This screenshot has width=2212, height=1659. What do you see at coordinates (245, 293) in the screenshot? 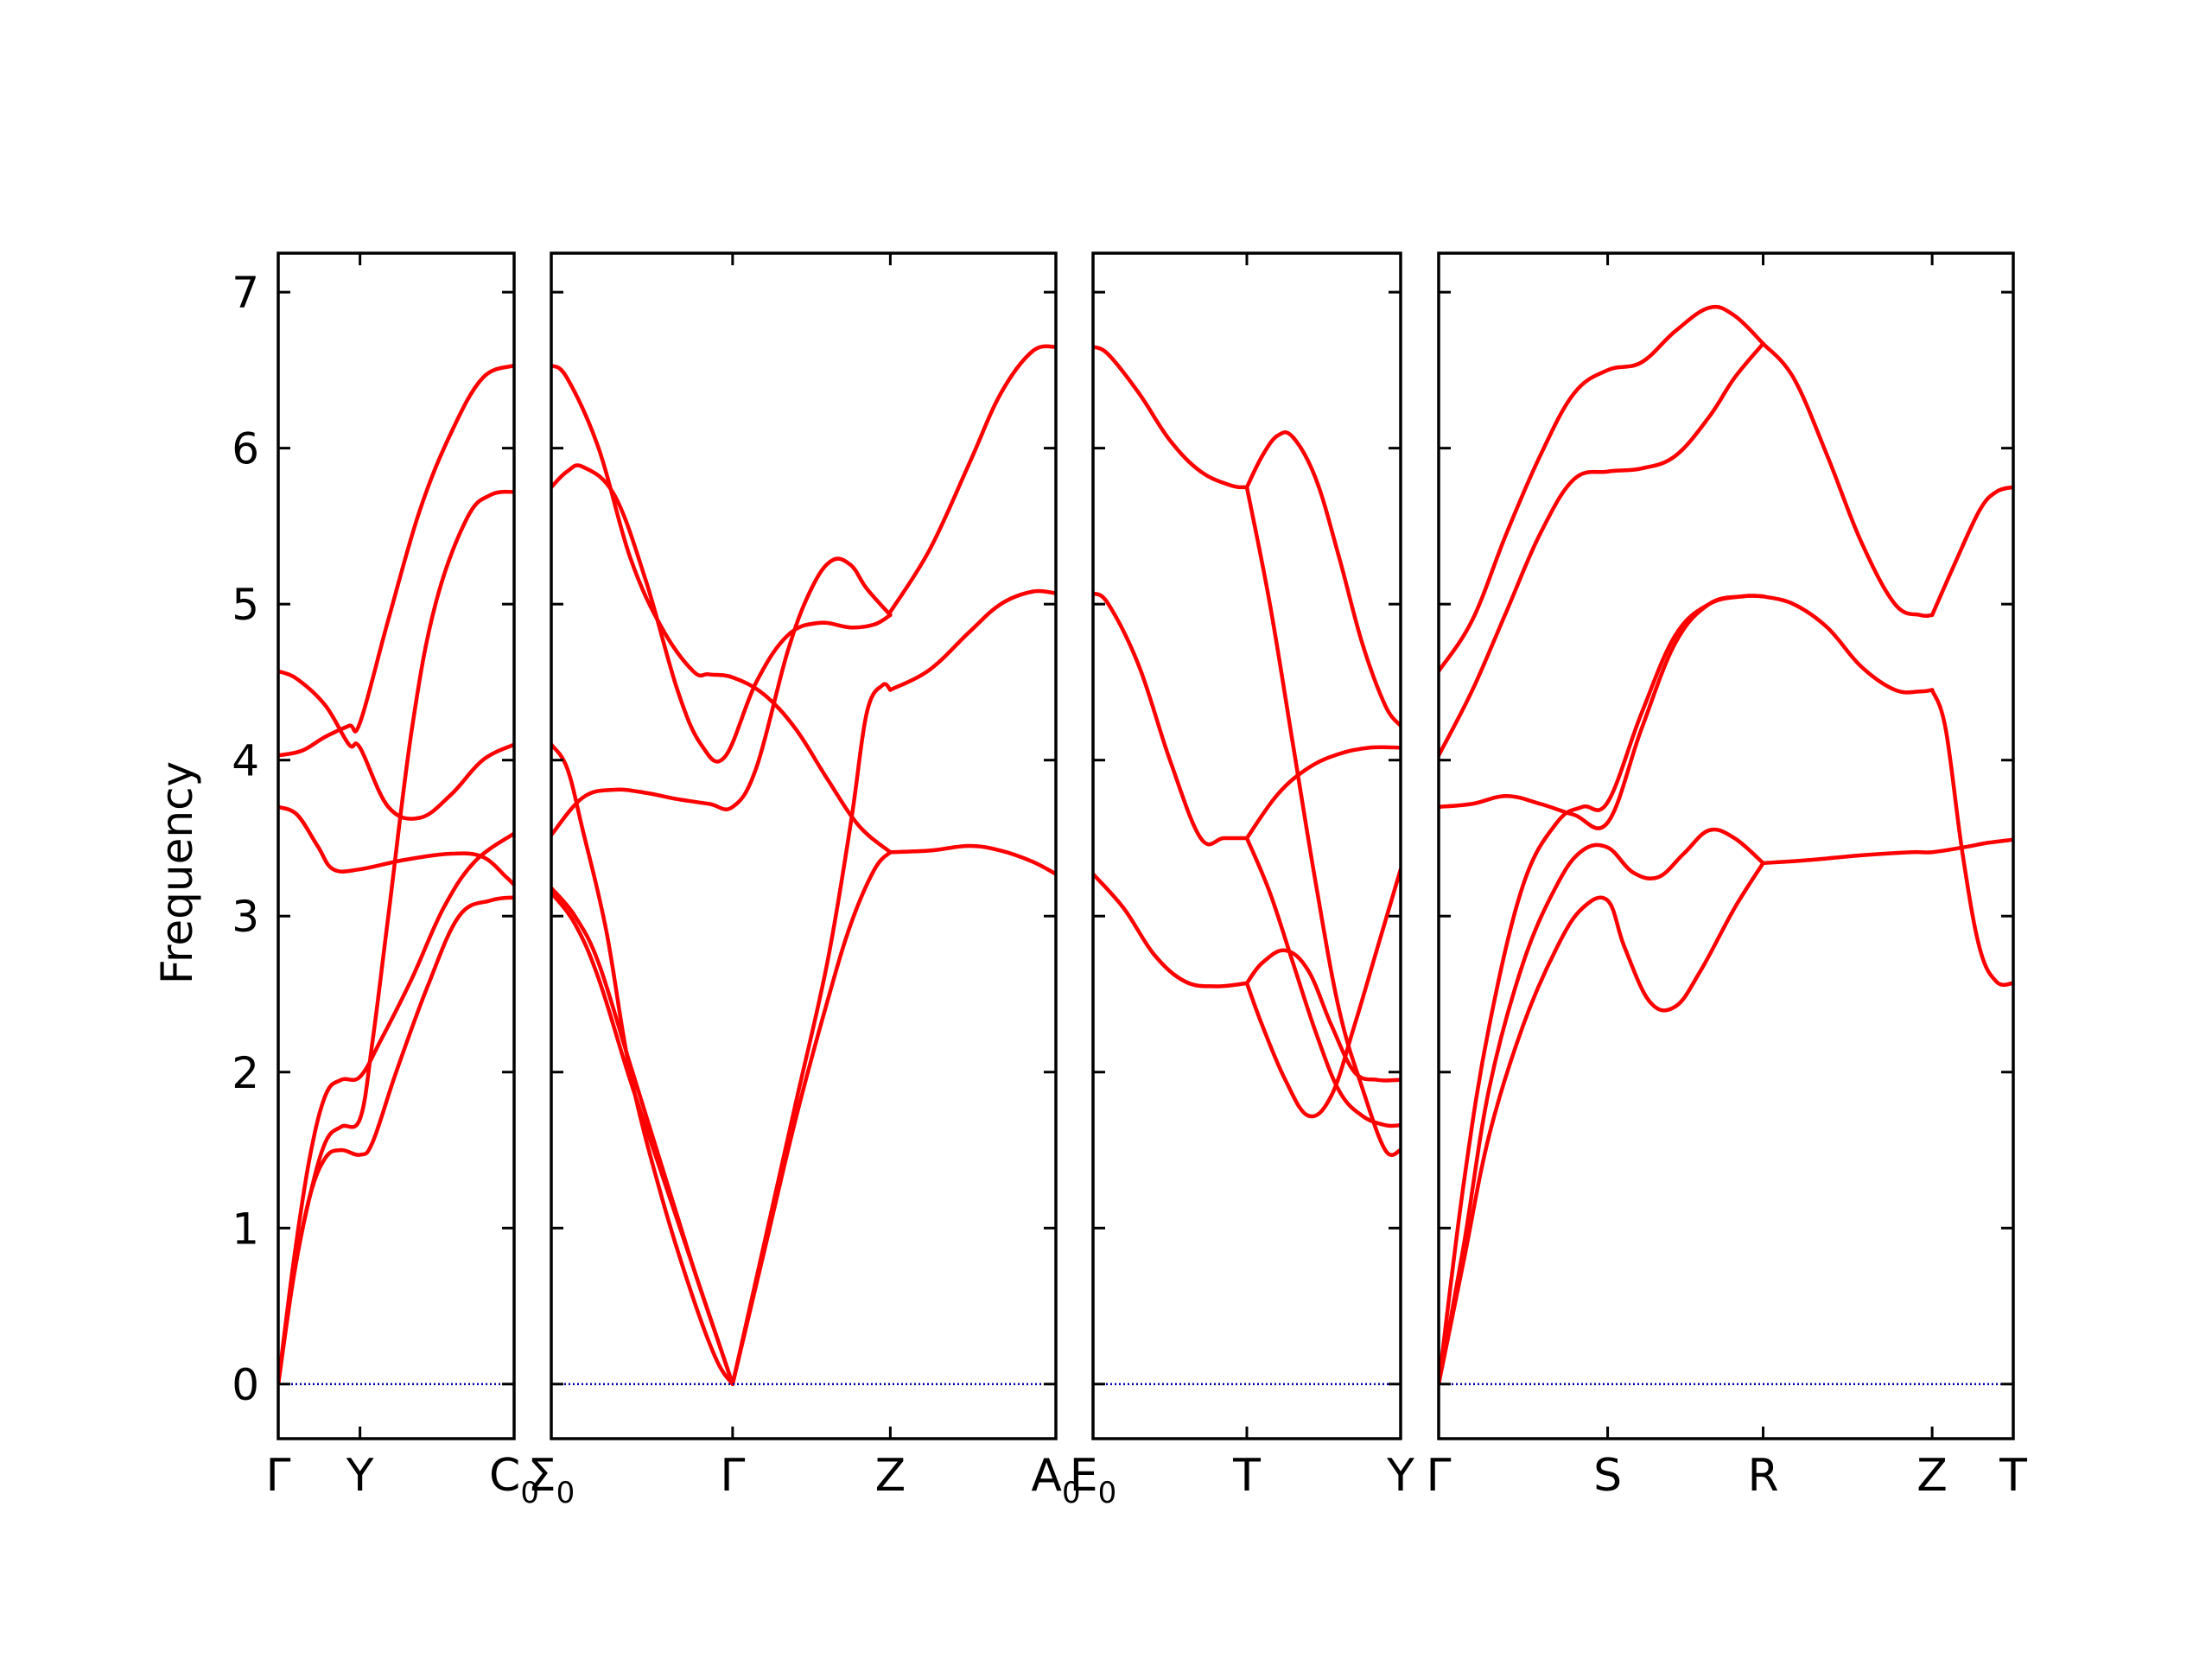
I see `y-tick-label: 7` at bounding box center [245, 293].